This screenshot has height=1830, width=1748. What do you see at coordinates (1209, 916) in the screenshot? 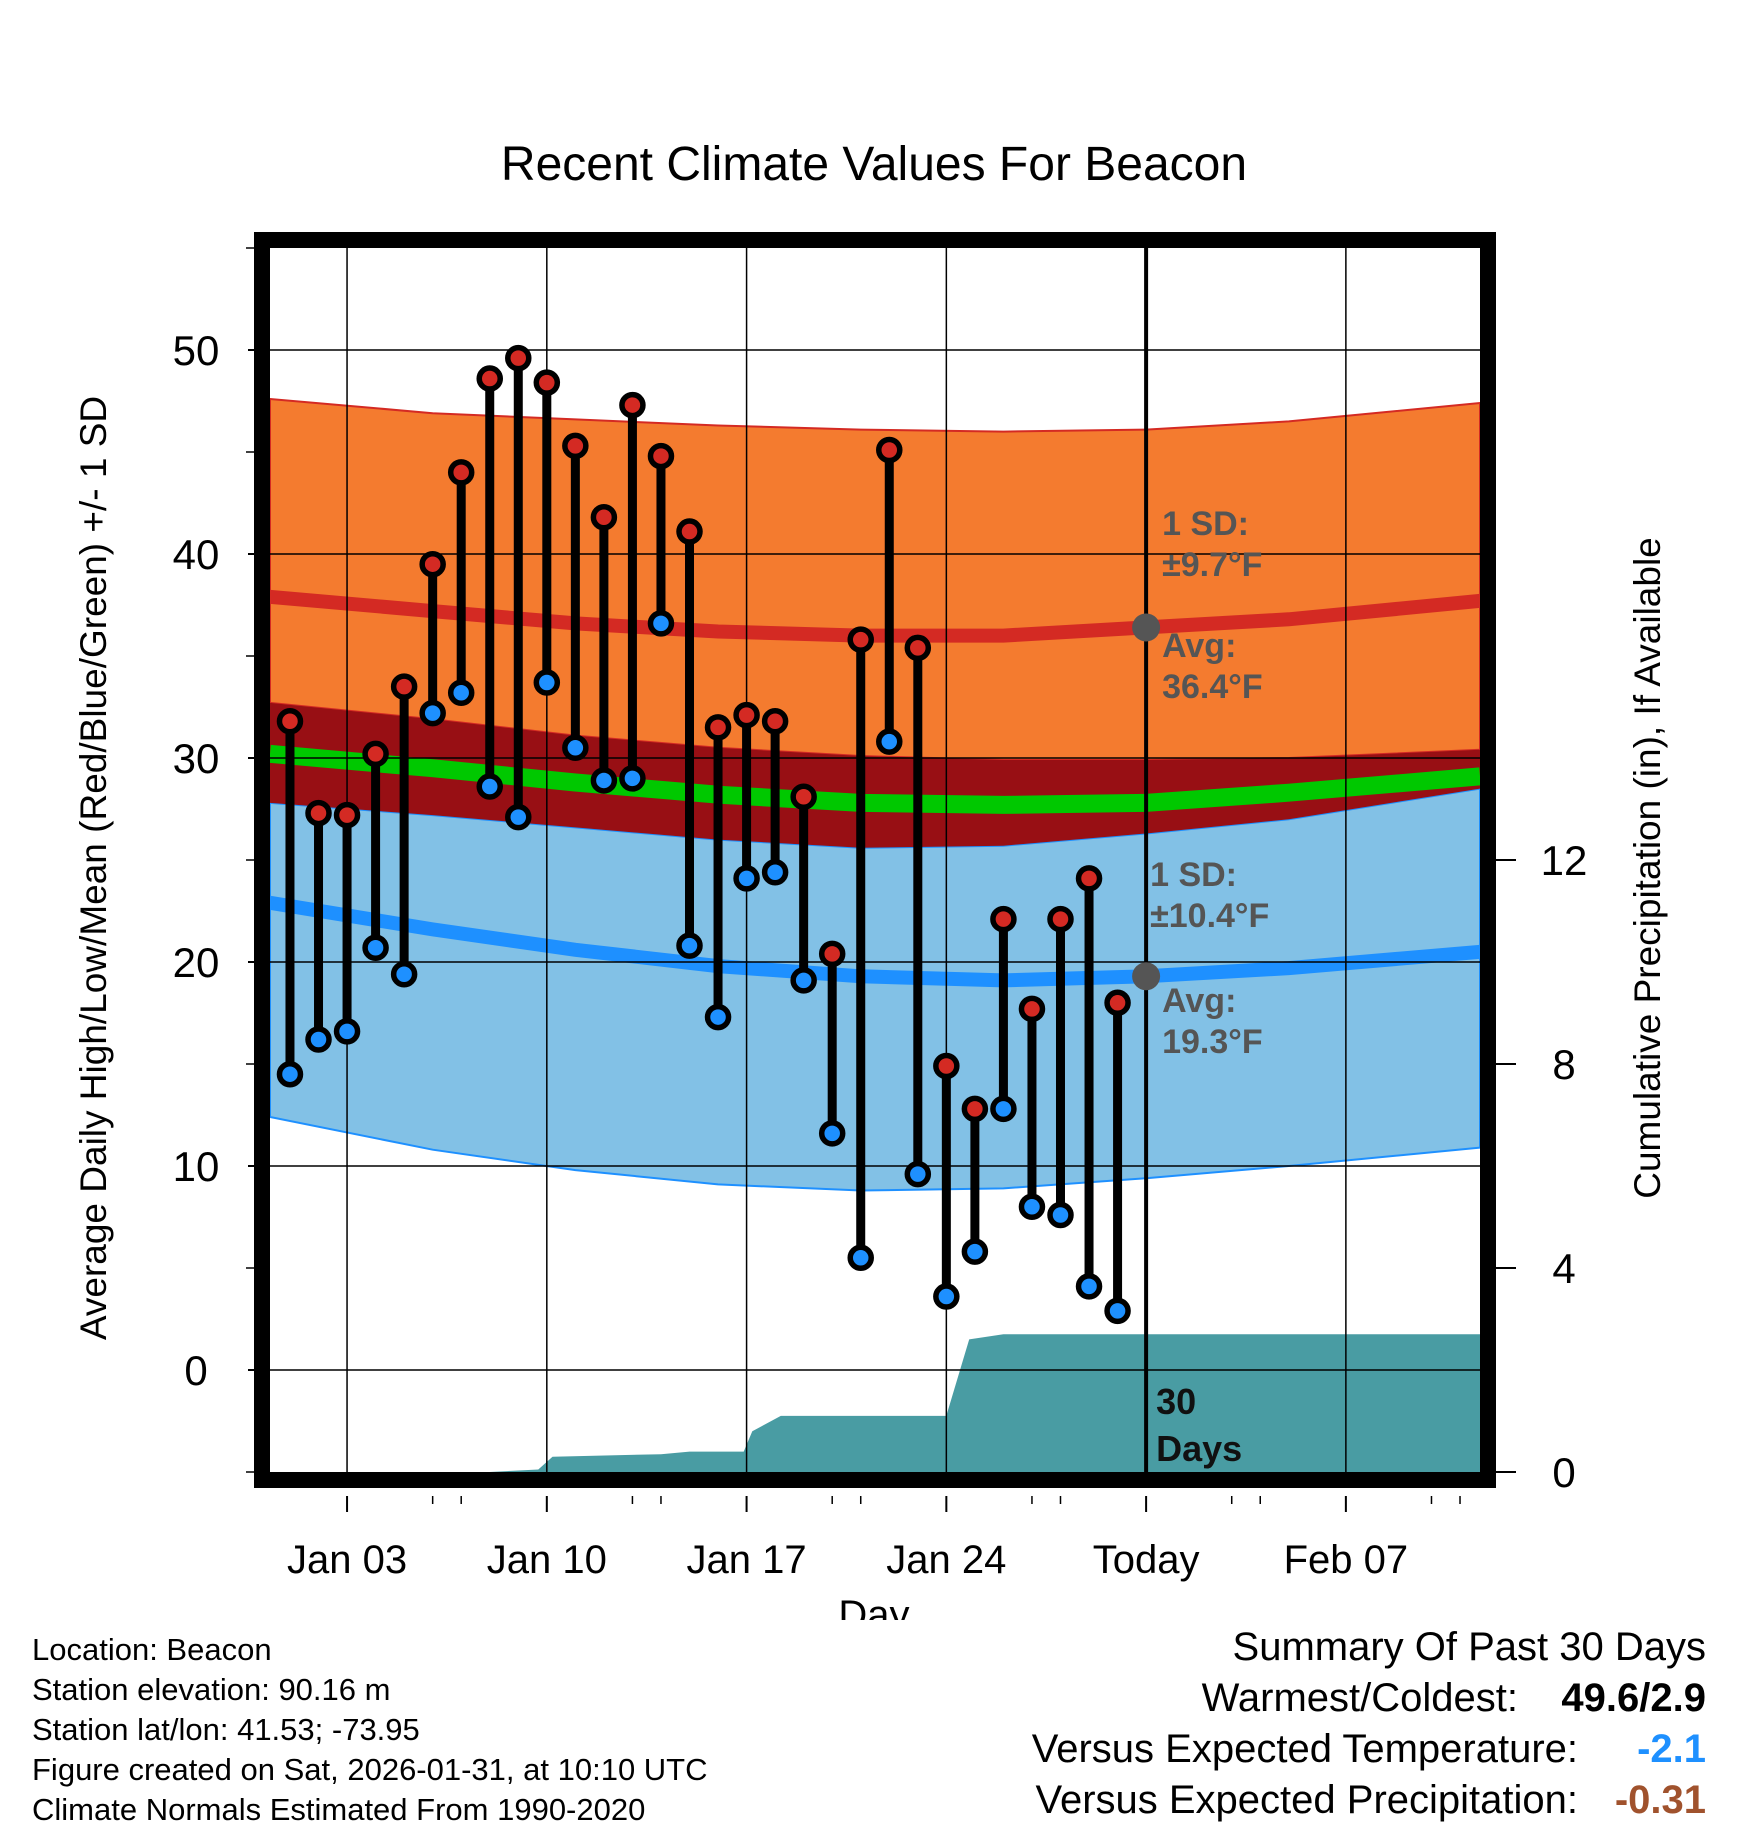
I see `low-sd-value: ±10.4°F` at bounding box center [1209, 916].